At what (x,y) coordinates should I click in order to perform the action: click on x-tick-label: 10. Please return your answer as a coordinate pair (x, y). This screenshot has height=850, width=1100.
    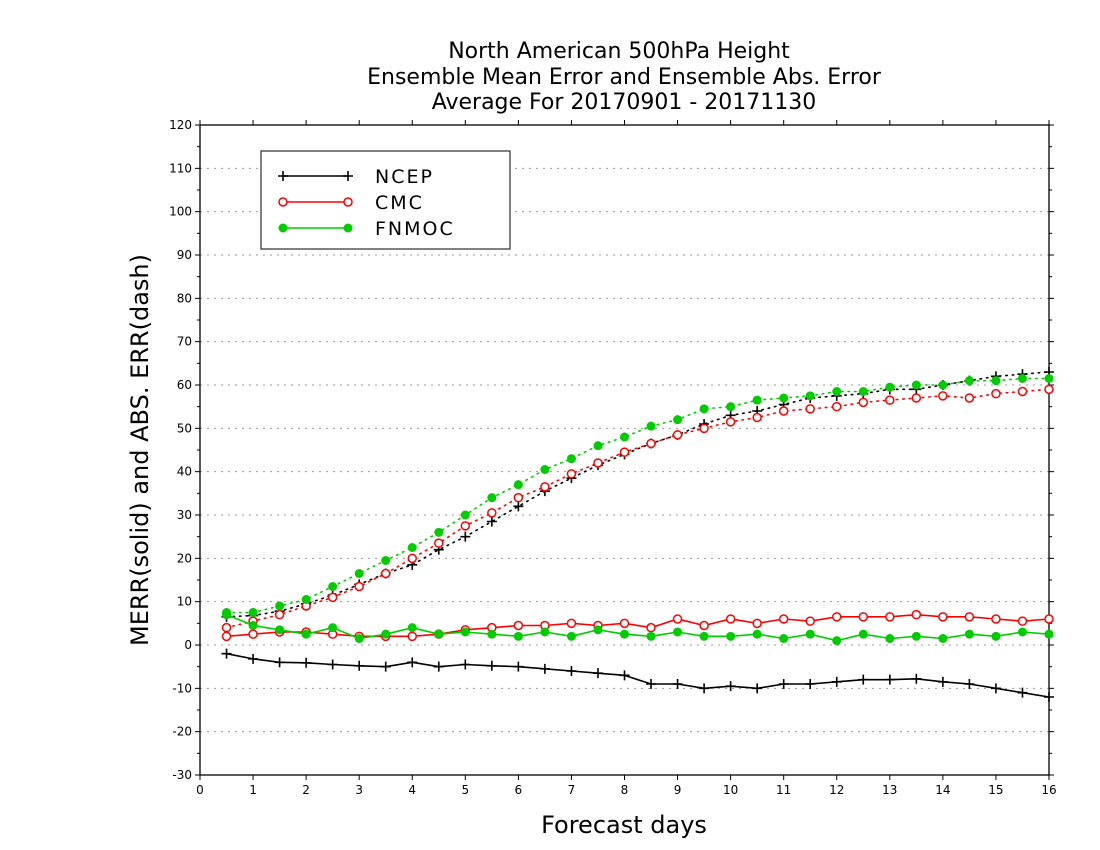
    Looking at the image, I should click on (730, 790).